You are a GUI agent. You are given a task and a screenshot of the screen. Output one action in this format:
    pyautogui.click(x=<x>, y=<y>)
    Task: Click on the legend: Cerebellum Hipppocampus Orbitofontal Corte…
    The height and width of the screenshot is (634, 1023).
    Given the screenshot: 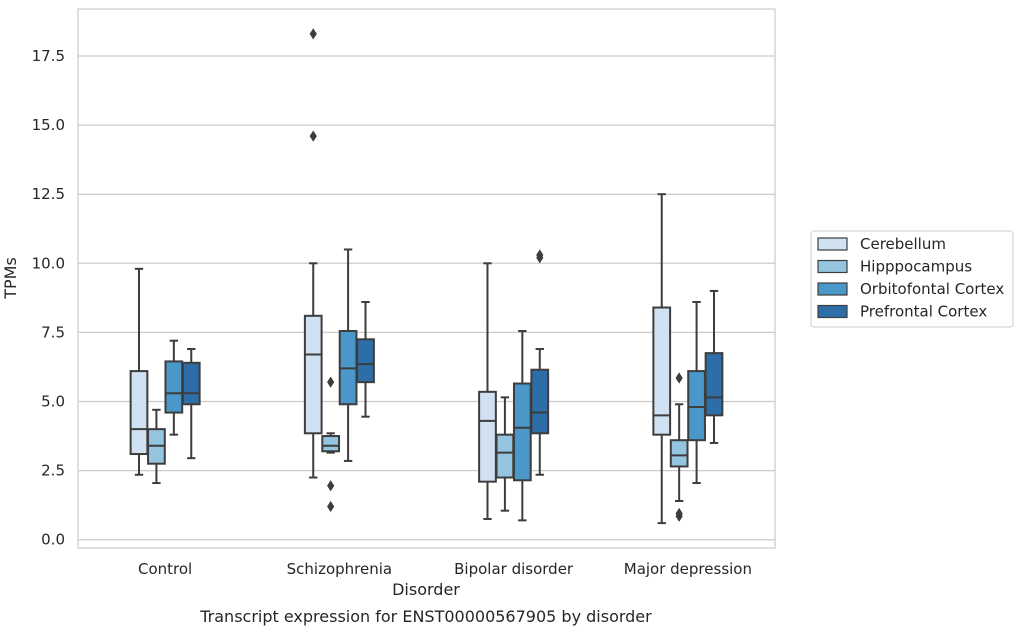 What is the action you would take?
    pyautogui.click(x=912, y=279)
    